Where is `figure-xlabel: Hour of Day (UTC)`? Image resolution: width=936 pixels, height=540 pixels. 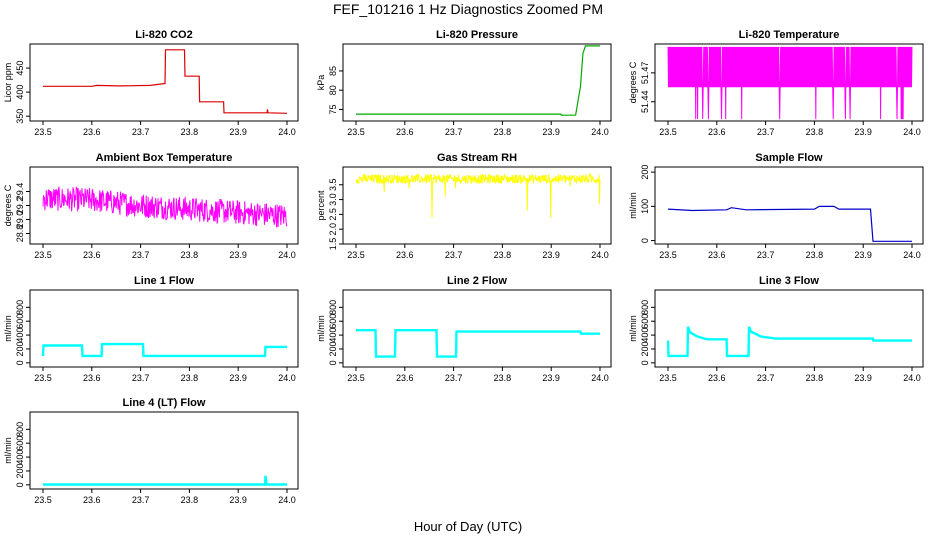 figure-xlabel: Hour of Day (UTC) is located at coordinates (468, 526).